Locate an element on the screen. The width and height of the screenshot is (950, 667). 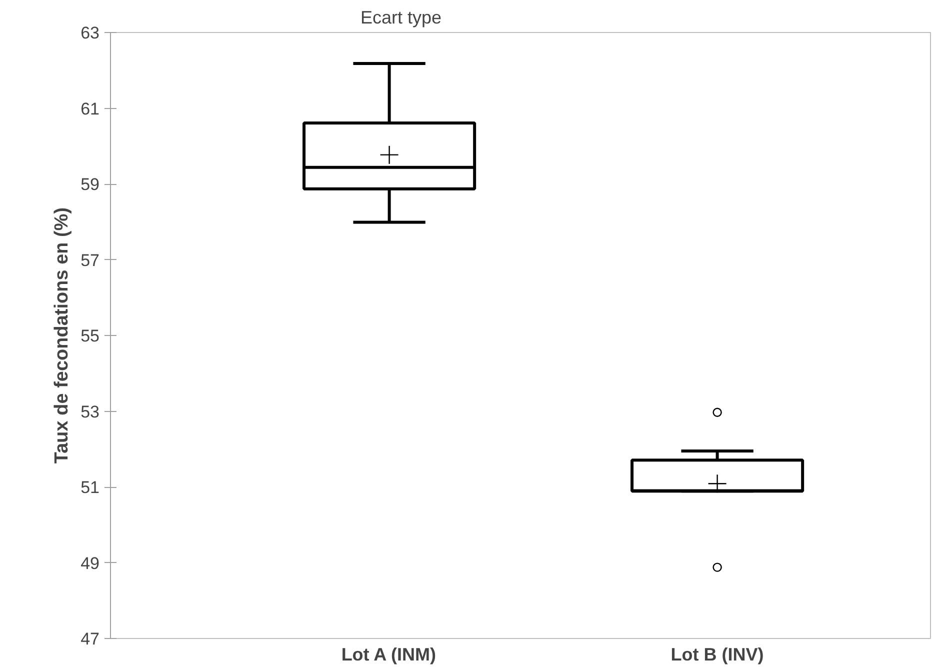
y-tick-label: 47 is located at coordinates (90, 639).